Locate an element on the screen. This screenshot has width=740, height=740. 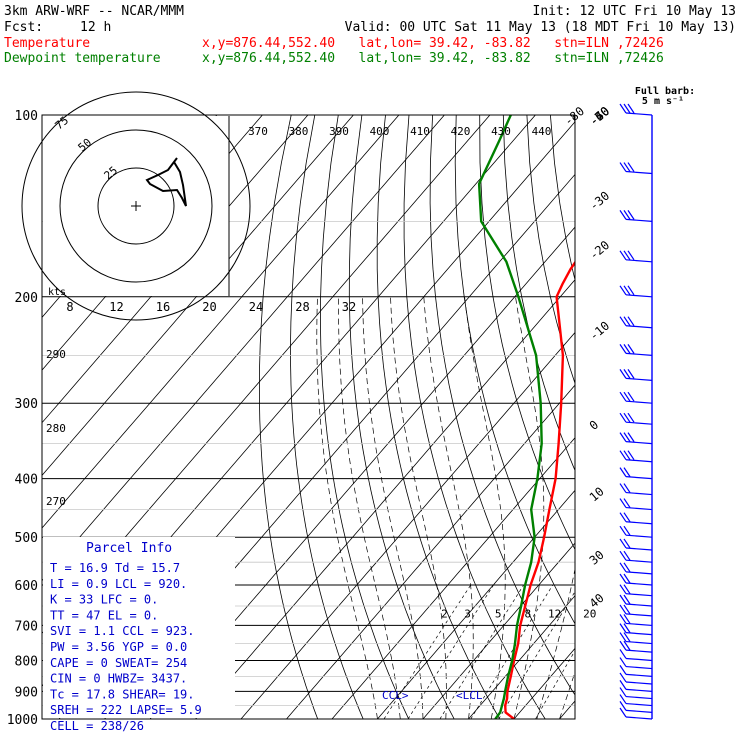
parcel-info-row: T = 16.9 Td = 15.7 is located at coordinates (115, 568).